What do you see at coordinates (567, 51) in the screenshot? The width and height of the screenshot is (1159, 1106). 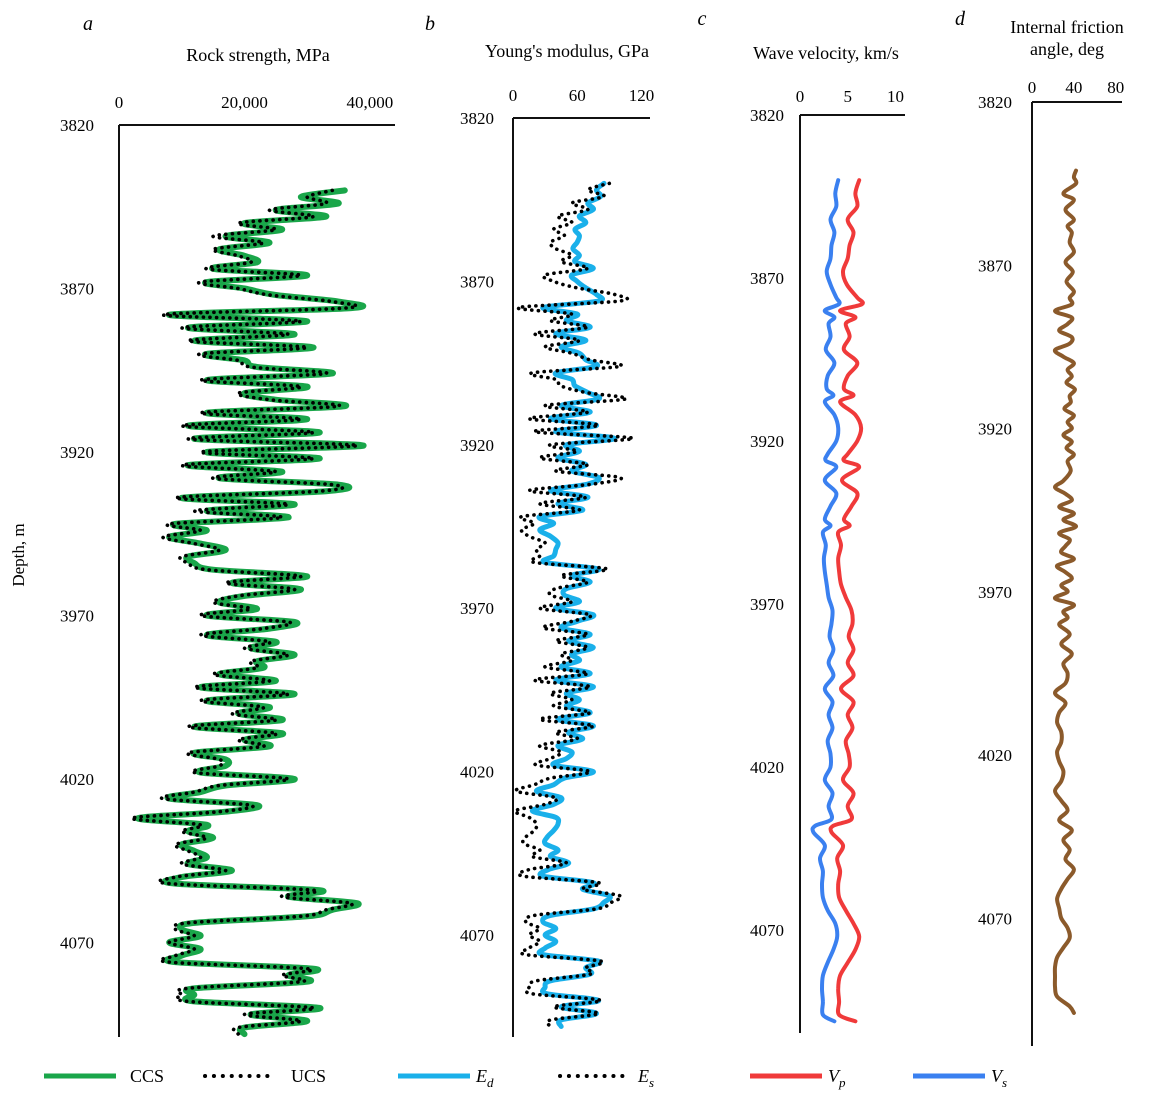 I see `panel-title: Young's modulus, GPa` at bounding box center [567, 51].